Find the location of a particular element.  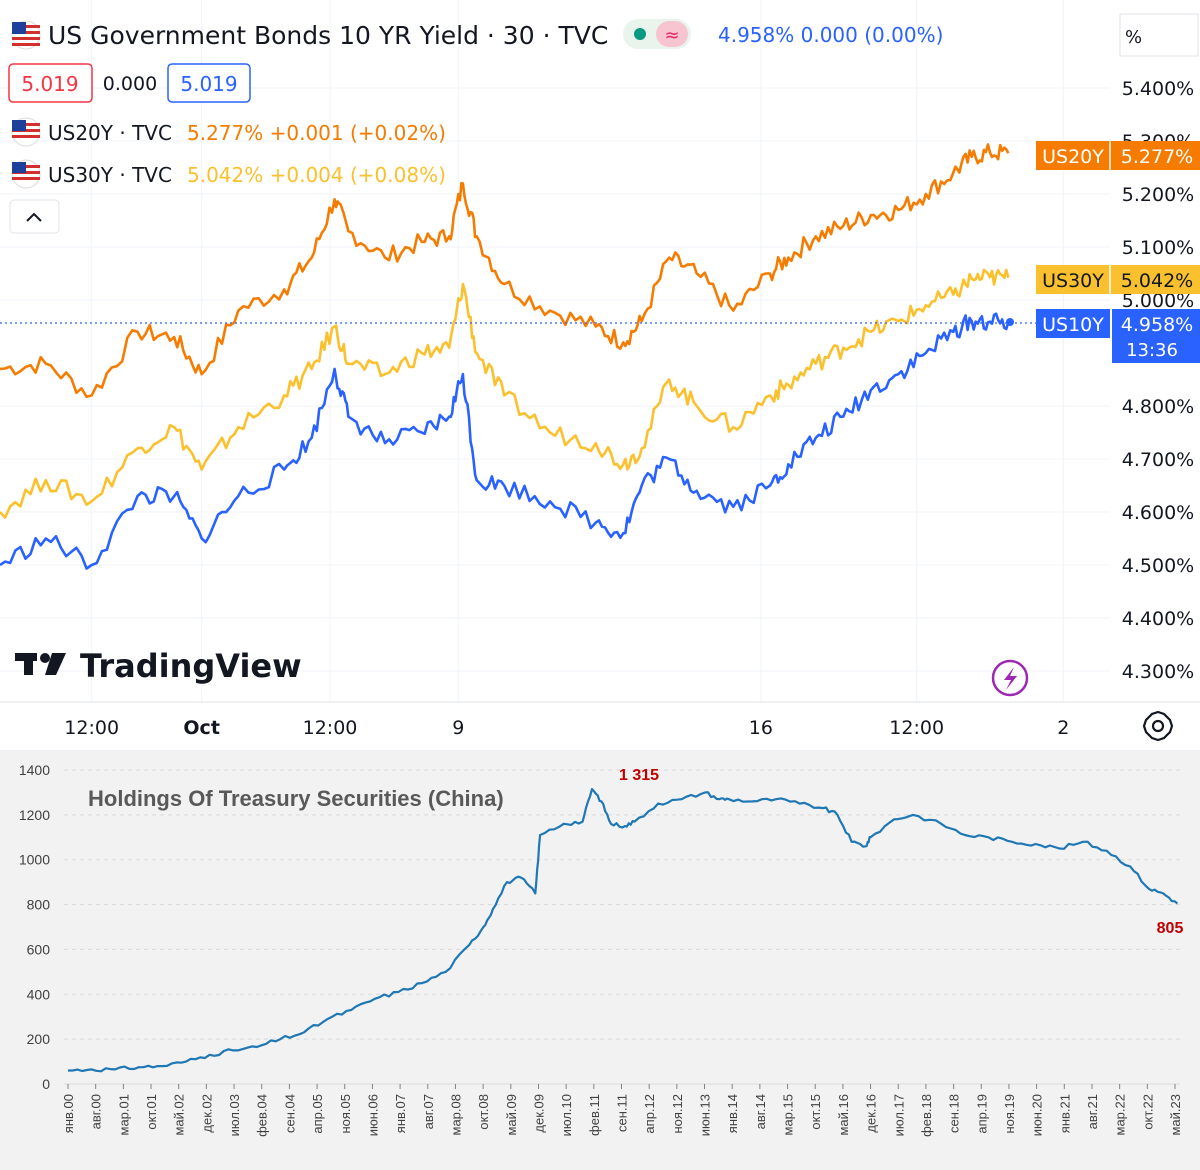

y-axis: 0 200 400 600 800 1000 1200 1400 is located at coordinates (34, 927).